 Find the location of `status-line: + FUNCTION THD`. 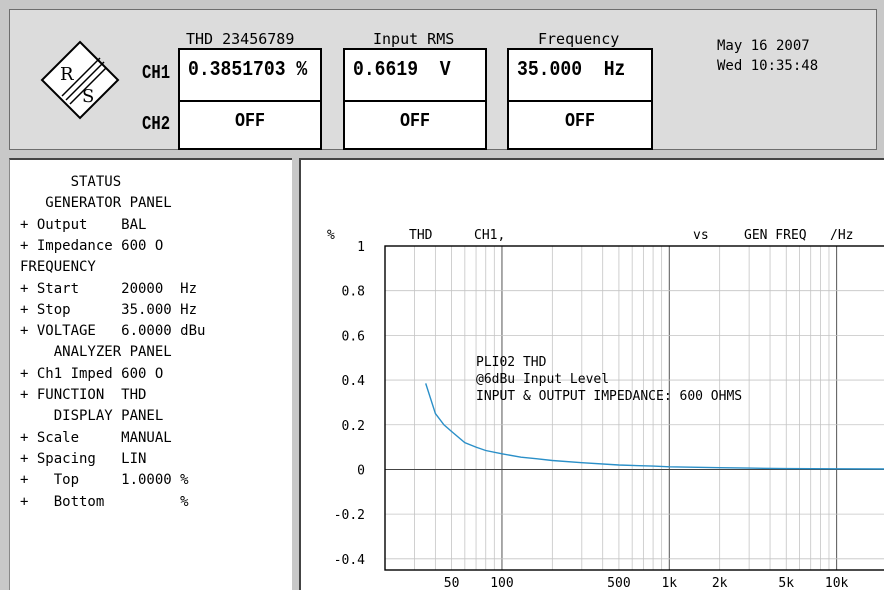

status-line: + FUNCTION THD is located at coordinates (83, 395).